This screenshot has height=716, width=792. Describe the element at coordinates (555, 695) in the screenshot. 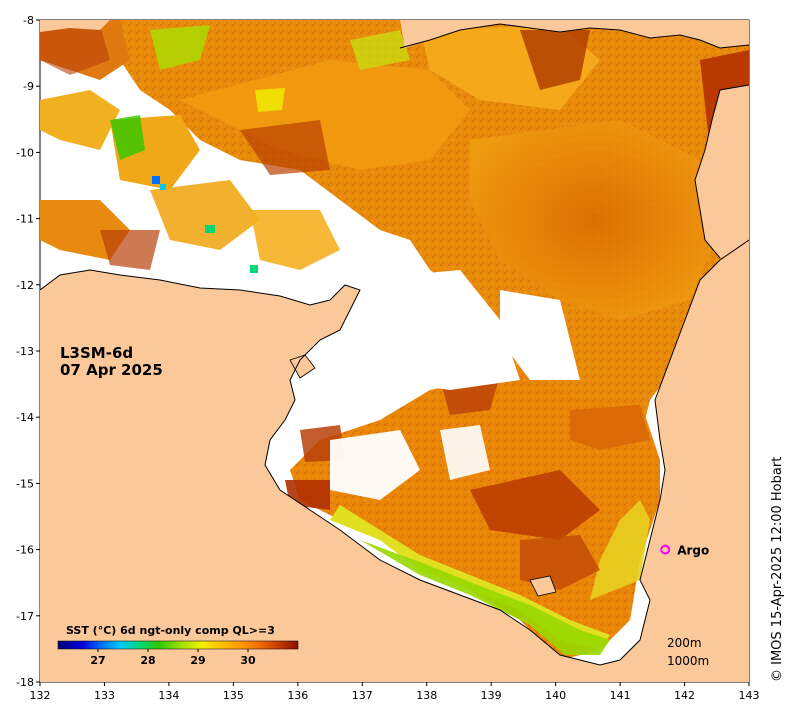

I see `lon-tick-label: 140` at that location.